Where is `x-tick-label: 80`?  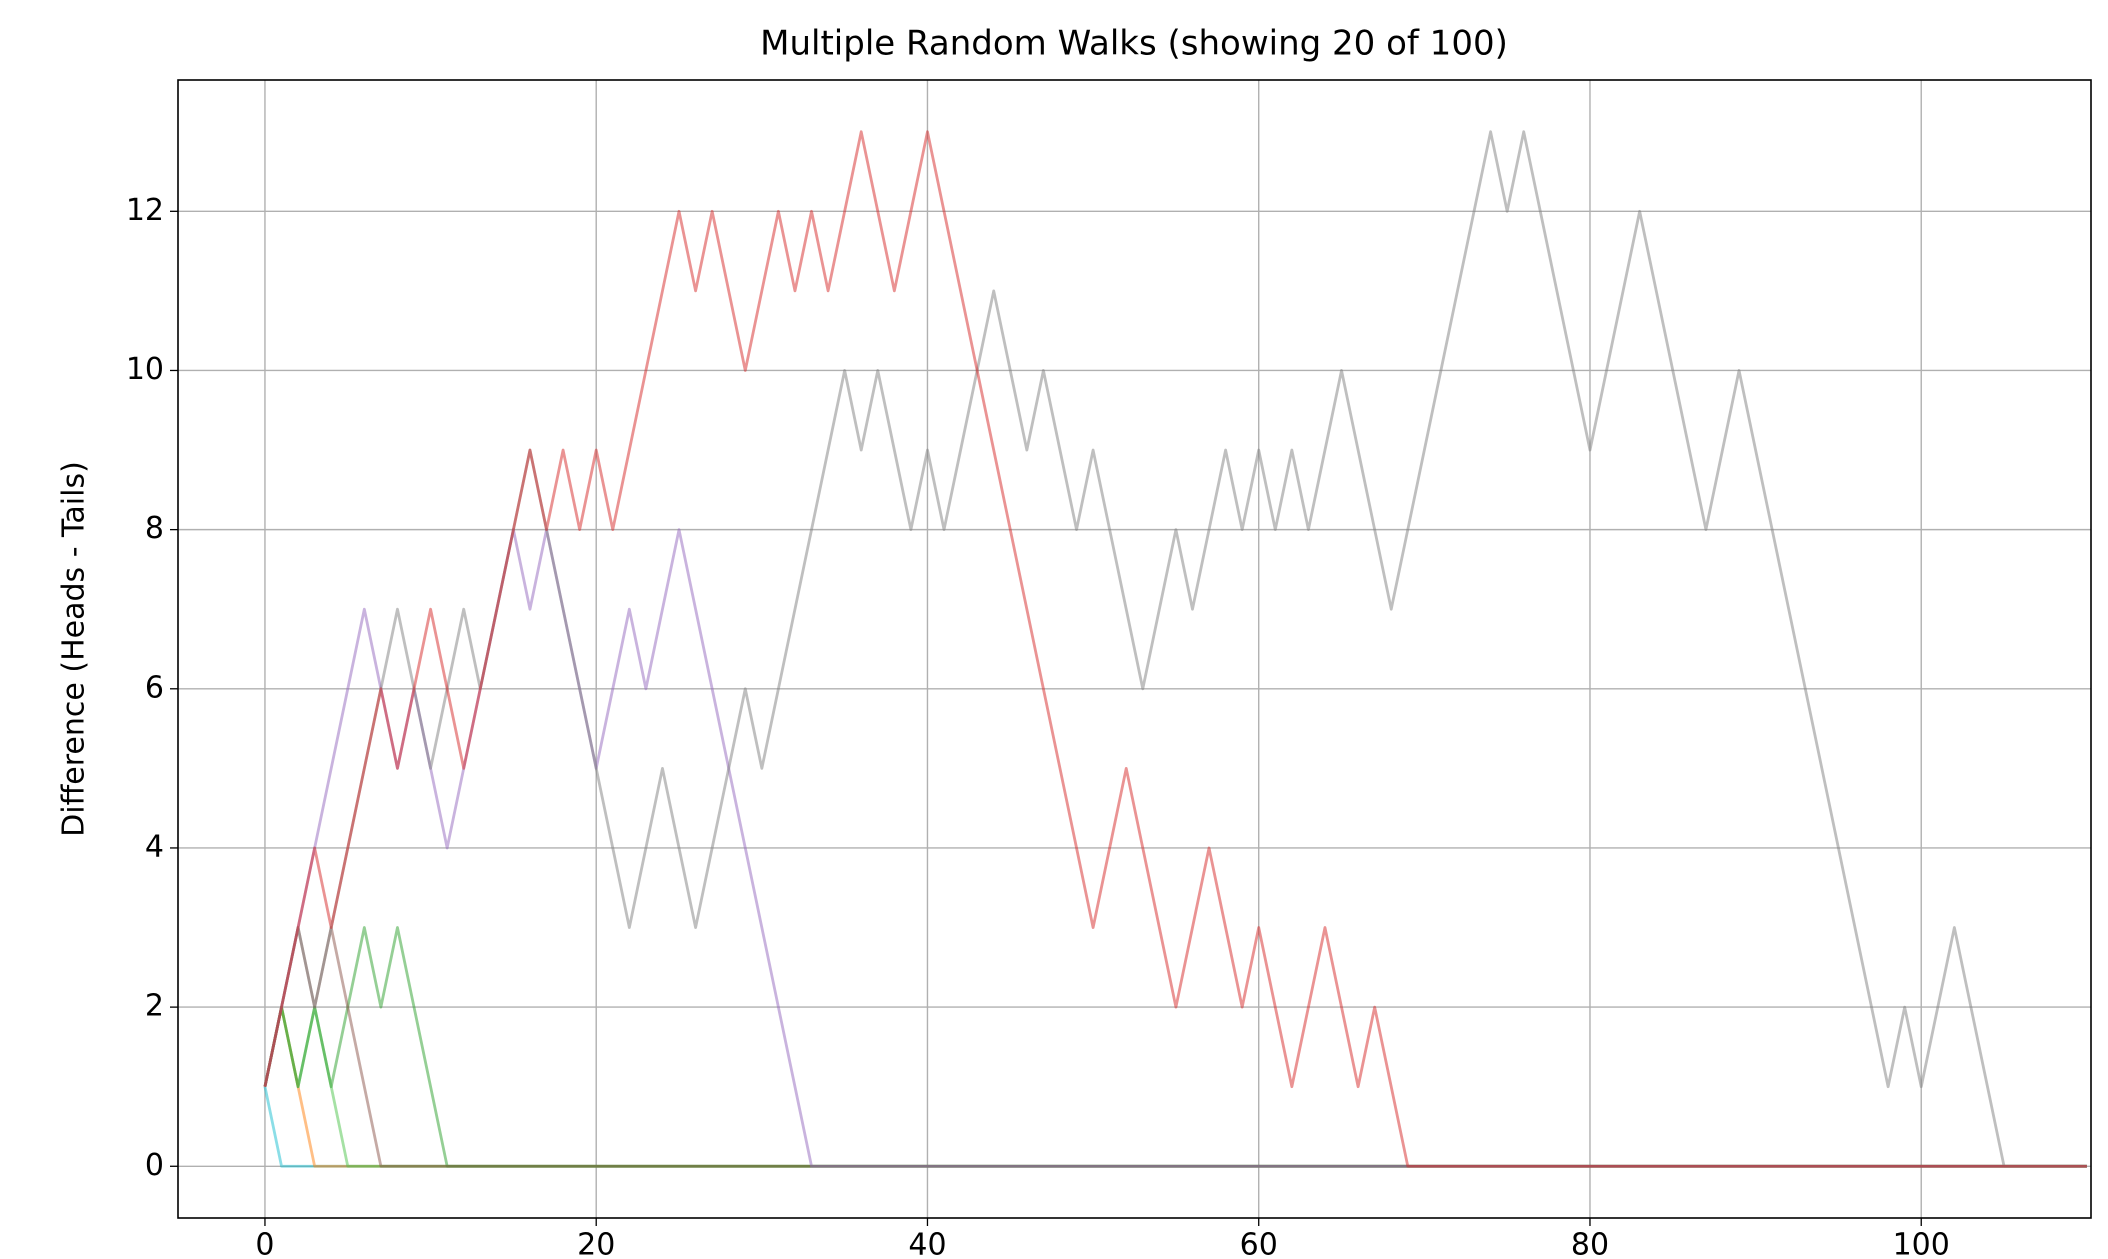
x-tick-label: 80 is located at coordinates (1590, 1243).